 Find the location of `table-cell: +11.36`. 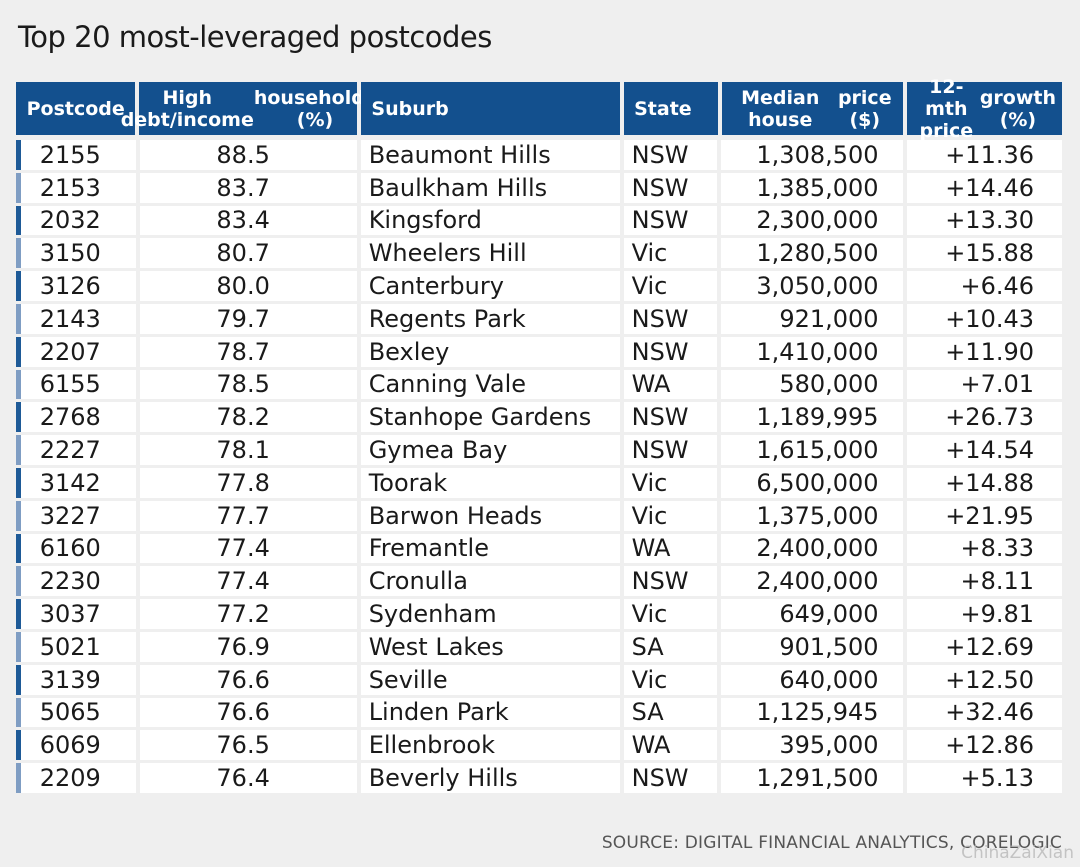

table-cell: +11.36 is located at coordinates (984, 155).